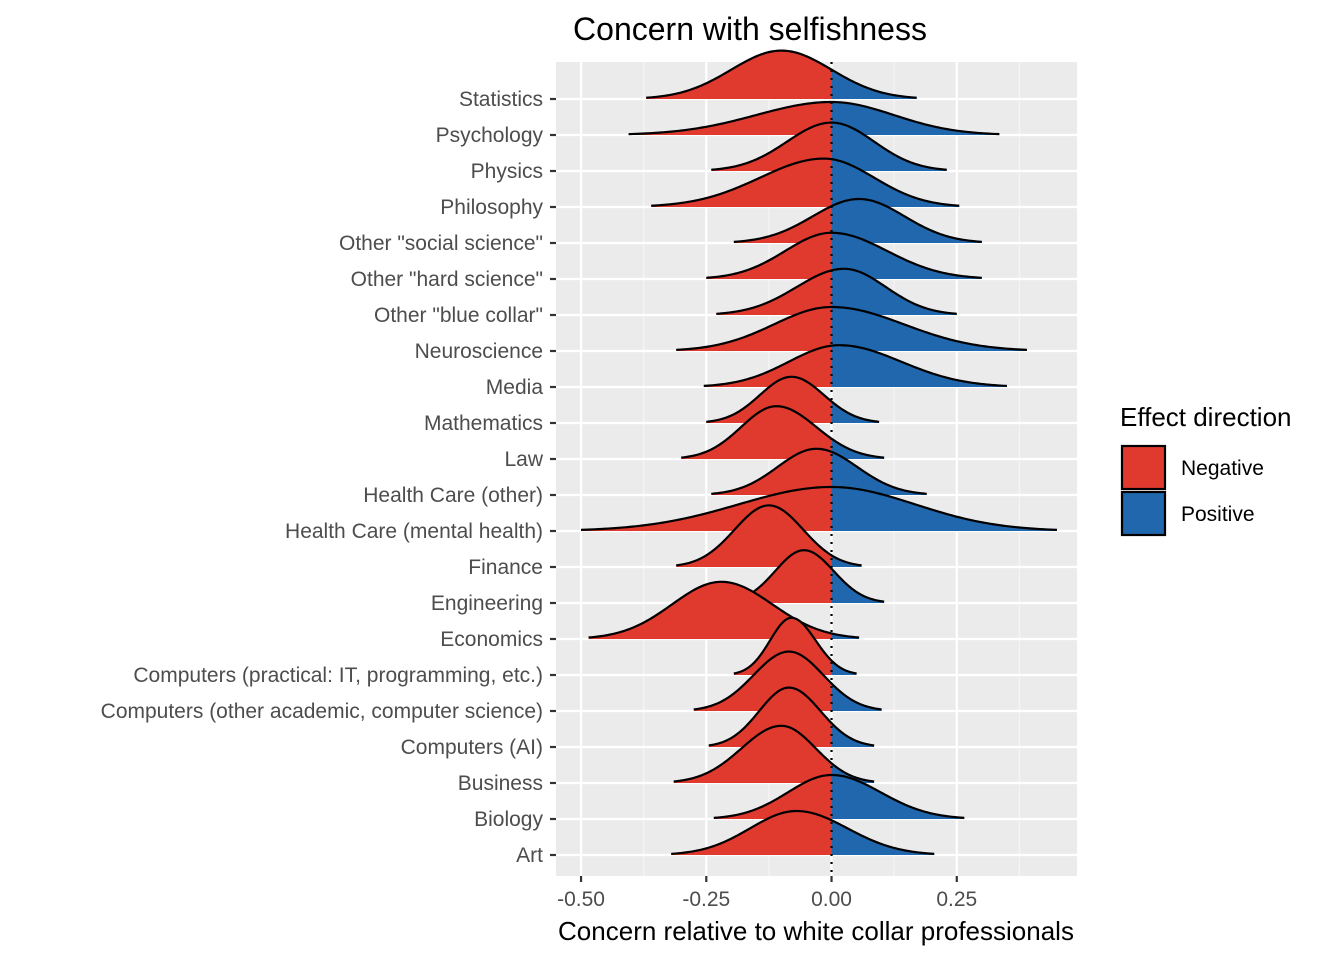 This screenshot has height=960, width=1344. Describe the element at coordinates (447, 279) in the screenshot. I see `y-tick-label: Other "hard science"` at that location.